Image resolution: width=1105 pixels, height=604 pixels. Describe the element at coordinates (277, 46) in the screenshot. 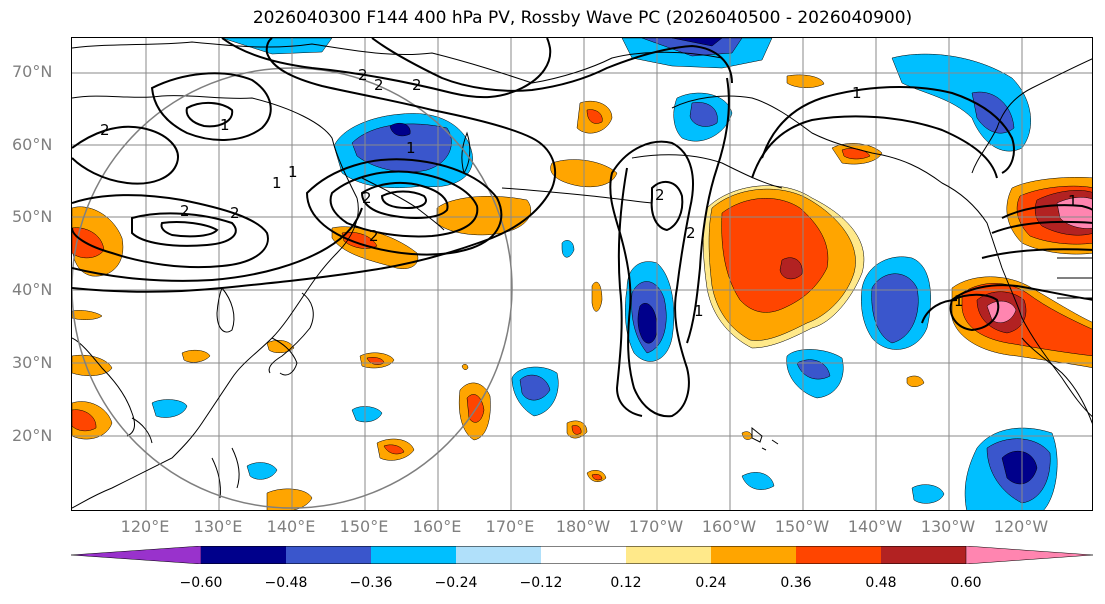

I see `negative-anomaly-top` at that location.